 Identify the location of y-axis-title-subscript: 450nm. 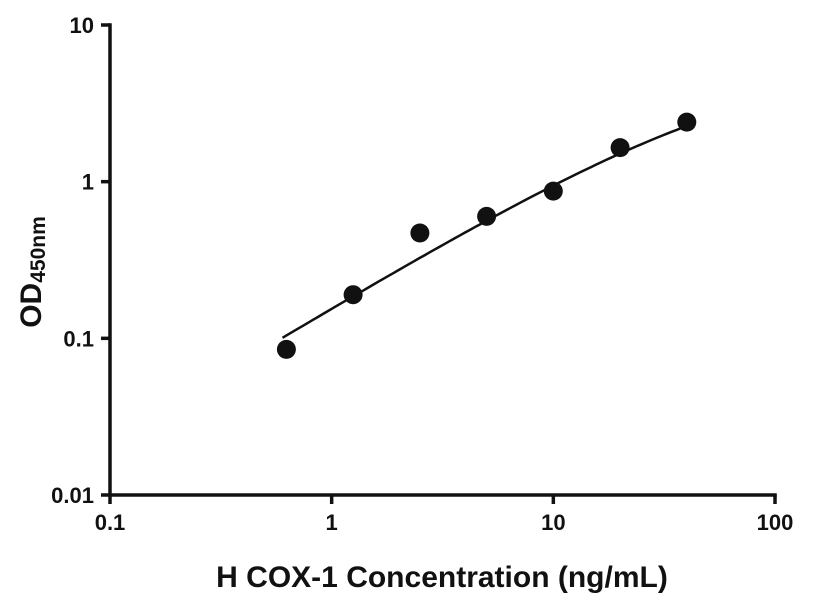
(38, 249).